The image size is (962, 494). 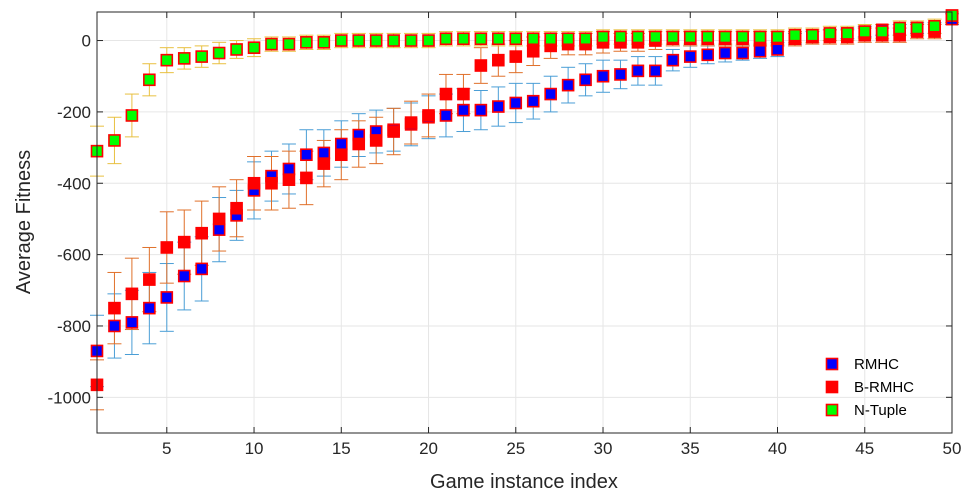 I want to click on x-tick-label: 30, so click(x=603, y=448).